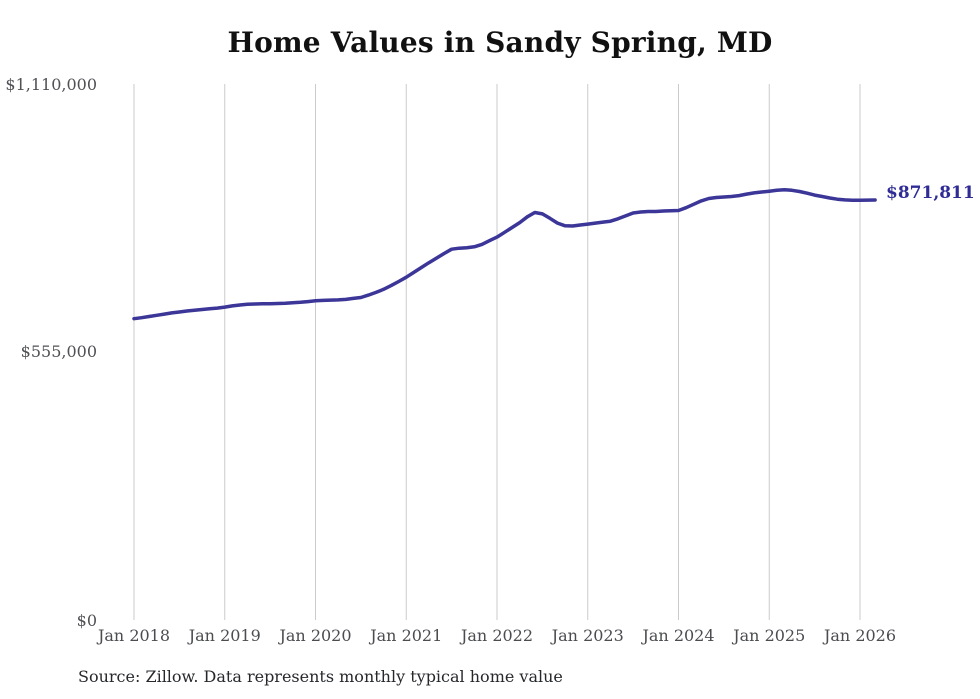 The height and width of the screenshot is (699, 980). I want to click on x-axis-label: Jan 2022, so click(497, 635).